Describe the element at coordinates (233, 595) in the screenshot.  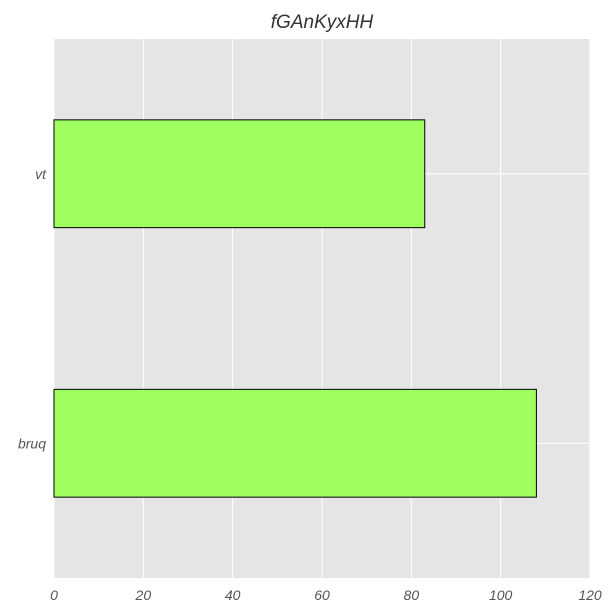
I see `x-tick-label-40: 40` at that location.